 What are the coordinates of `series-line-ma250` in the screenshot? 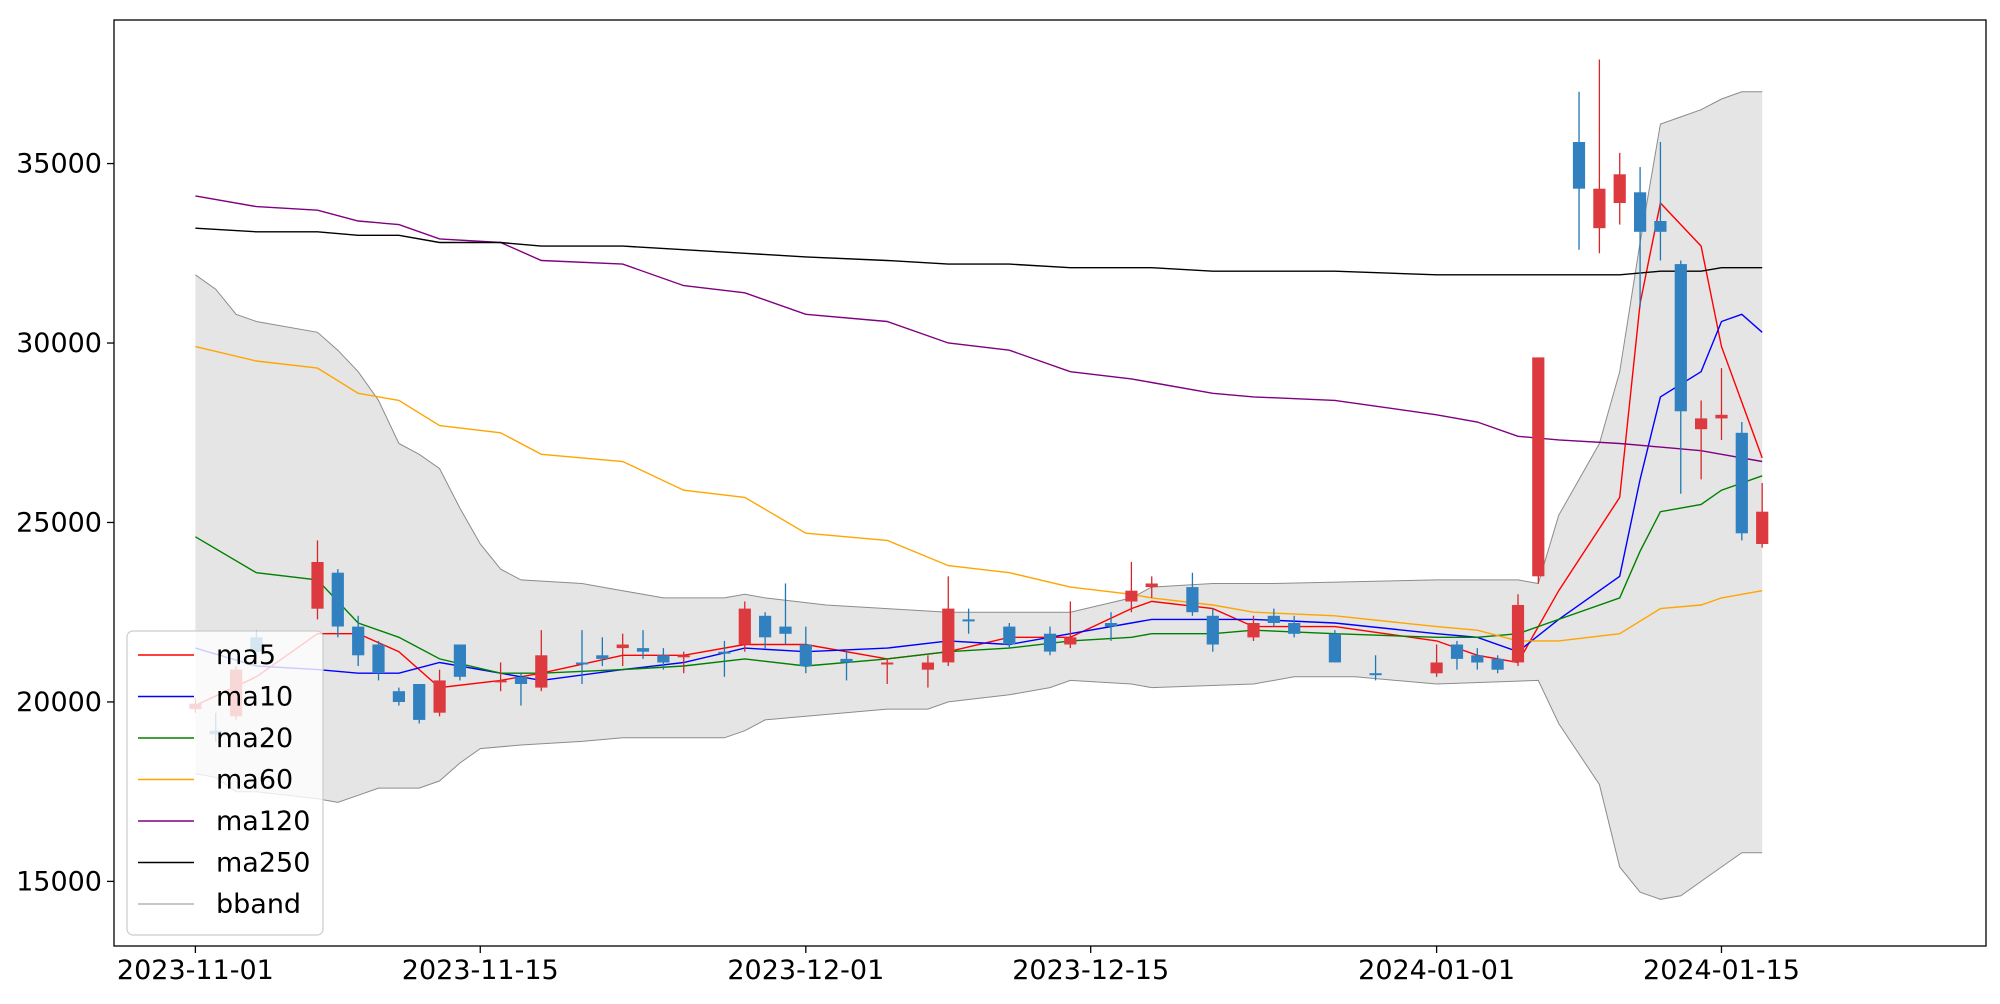 It's located at (979, 251).